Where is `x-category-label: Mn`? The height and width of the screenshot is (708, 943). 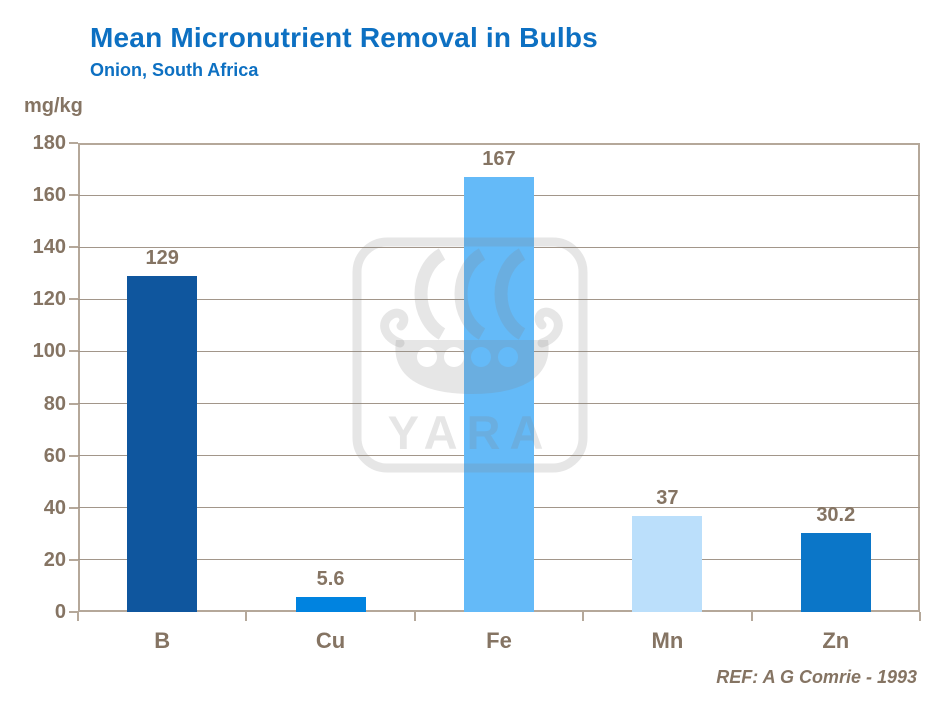
x-category-label: Mn is located at coordinates (667, 640).